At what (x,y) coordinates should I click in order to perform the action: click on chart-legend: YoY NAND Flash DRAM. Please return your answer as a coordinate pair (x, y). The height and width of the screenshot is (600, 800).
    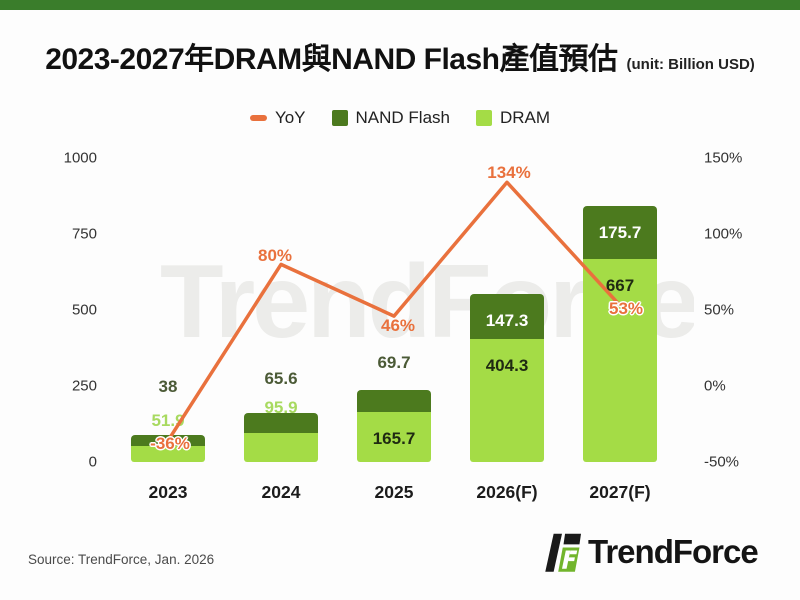
    Looking at the image, I should click on (400, 118).